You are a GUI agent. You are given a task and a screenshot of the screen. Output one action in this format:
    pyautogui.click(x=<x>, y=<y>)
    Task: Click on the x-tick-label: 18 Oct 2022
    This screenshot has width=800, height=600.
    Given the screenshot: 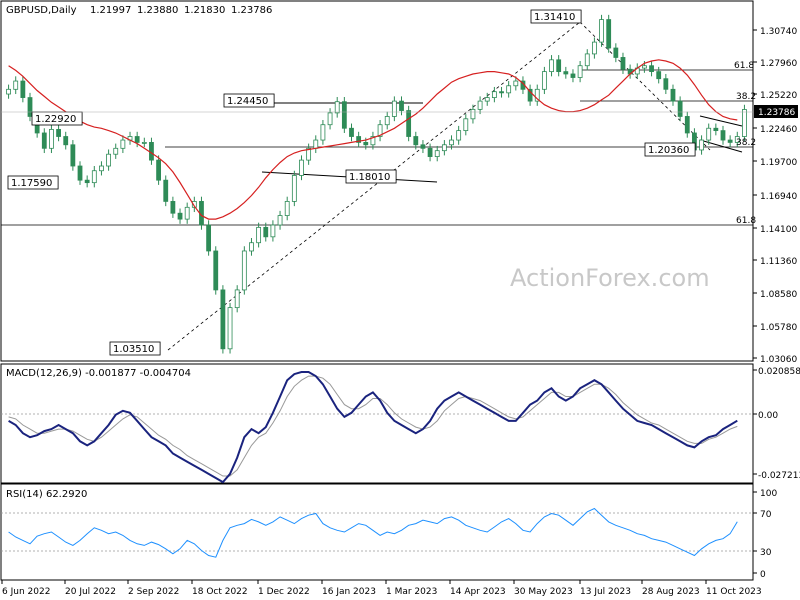 What is the action you would take?
    pyautogui.click(x=220, y=592)
    